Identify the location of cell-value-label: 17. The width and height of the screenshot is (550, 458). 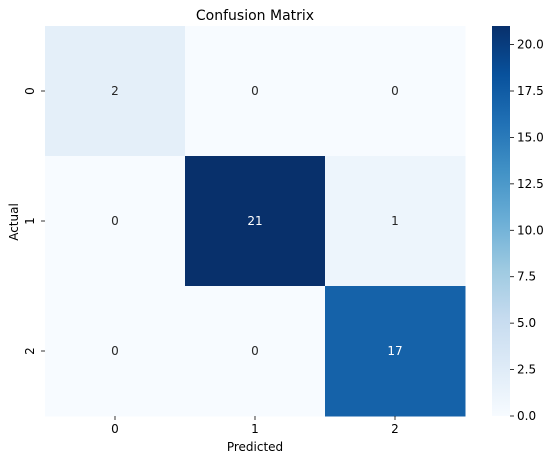
(394, 351).